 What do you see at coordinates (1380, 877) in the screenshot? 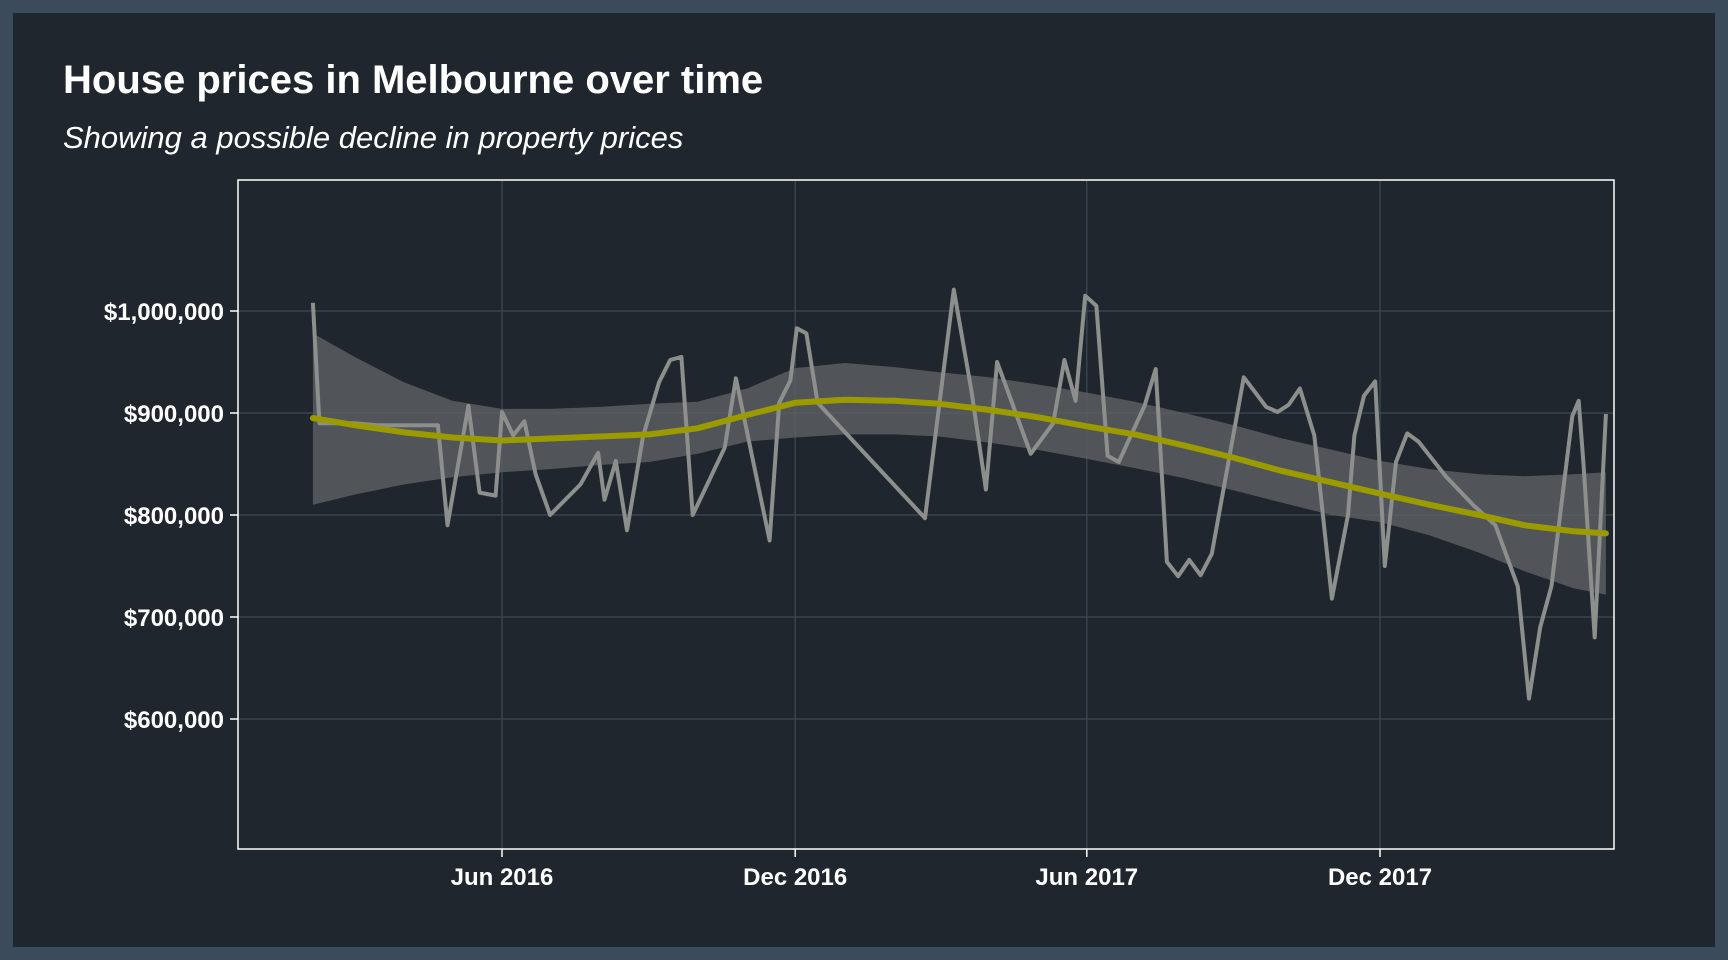
I see `x-tick-label: Dec 2017` at bounding box center [1380, 877].